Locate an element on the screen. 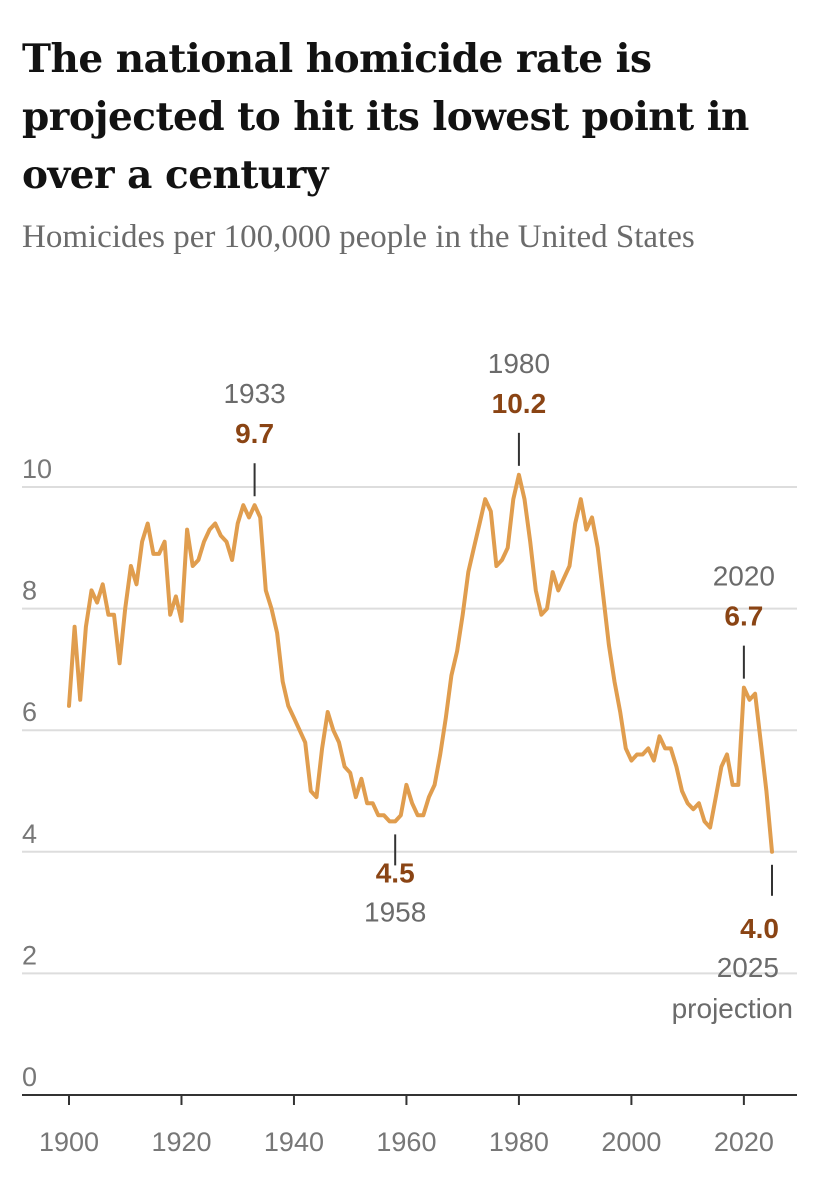 The image size is (822, 1199). x-tick-label-1960: 1960 is located at coordinates (406, 1142).